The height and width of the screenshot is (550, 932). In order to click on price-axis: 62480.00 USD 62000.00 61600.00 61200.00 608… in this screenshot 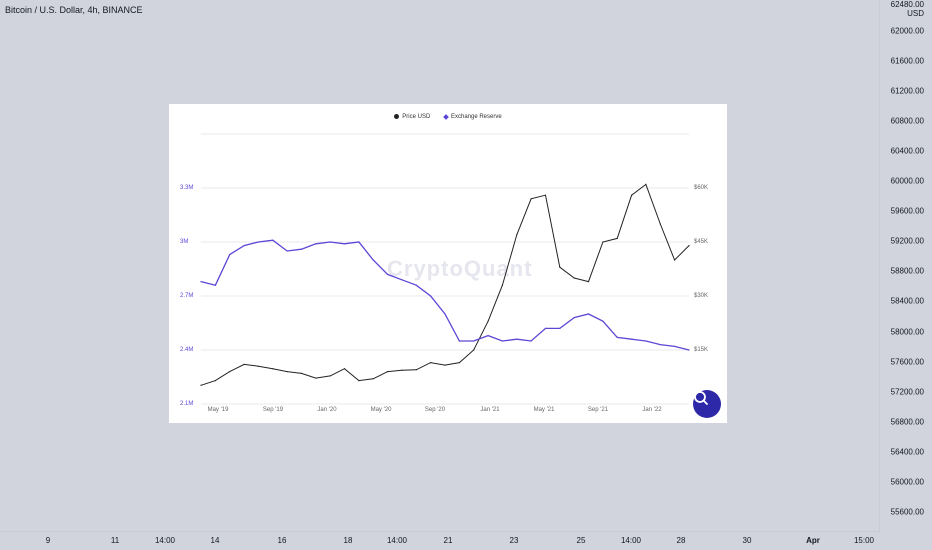, I will do `click(905, 266)`.